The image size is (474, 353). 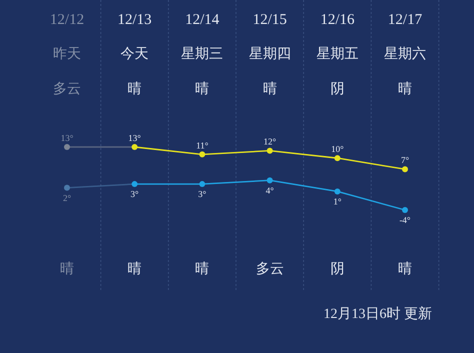 What do you see at coordinates (378, 314) in the screenshot?
I see `annotation: 12月13日6时 更新` at bounding box center [378, 314].